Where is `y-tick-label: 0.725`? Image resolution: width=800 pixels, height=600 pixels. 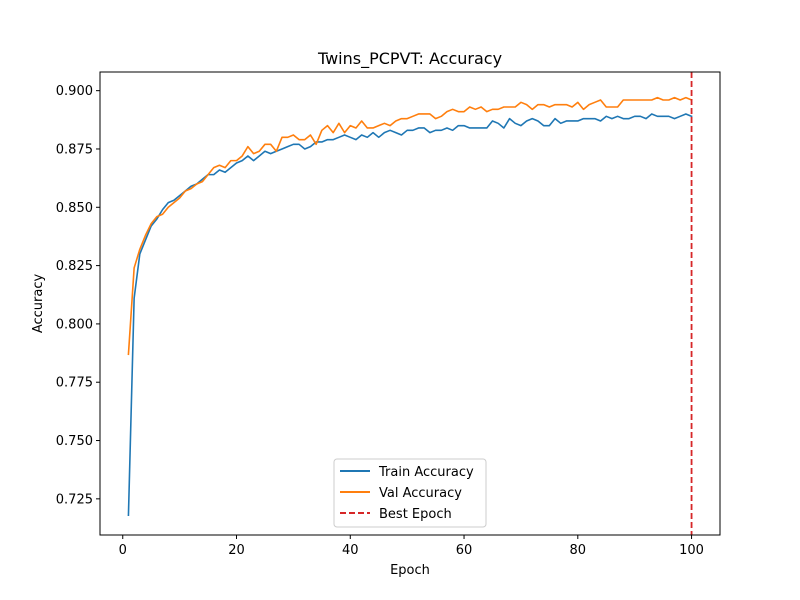
y-tick-label: 0.725 is located at coordinates (74, 499).